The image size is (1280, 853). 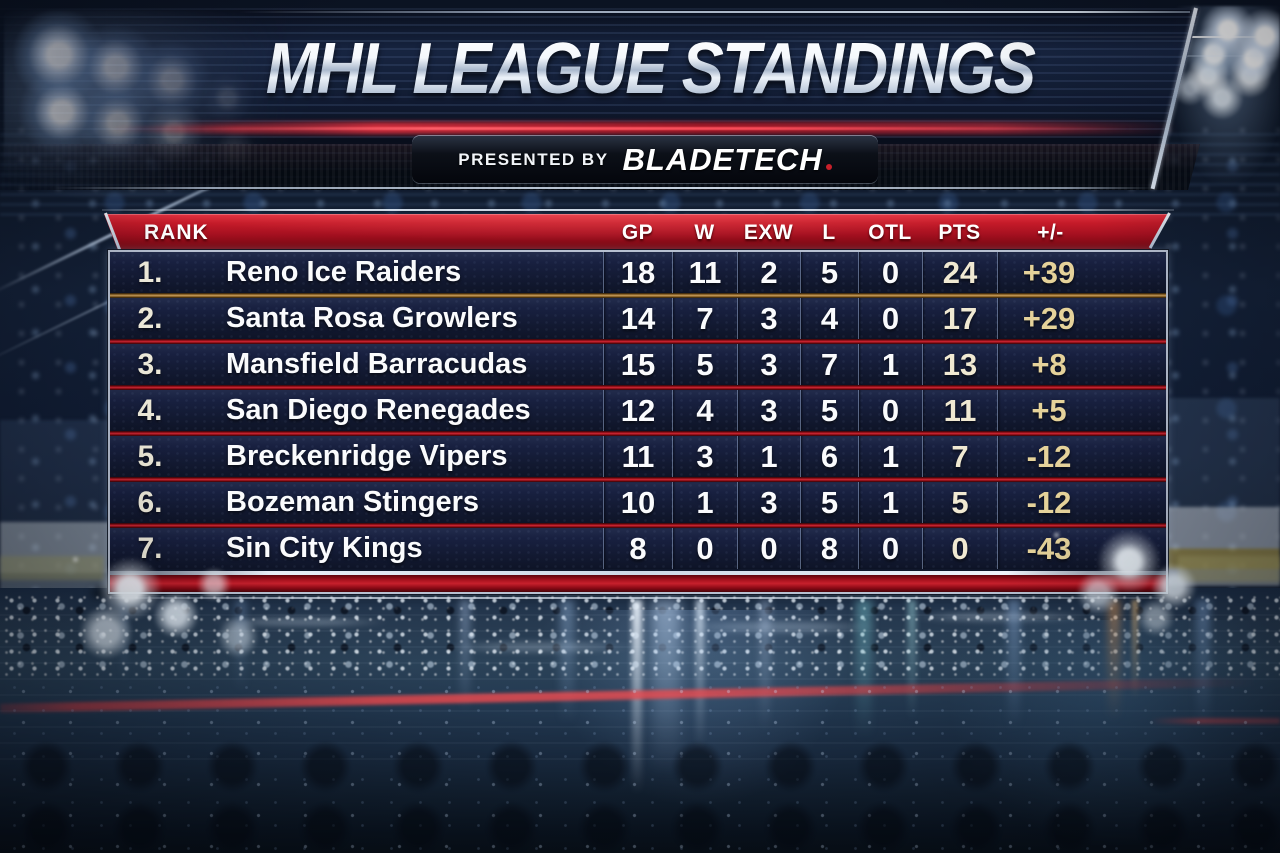 What do you see at coordinates (150, 318) in the screenshot?
I see `rank-cell: 2.` at bounding box center [150, 318].